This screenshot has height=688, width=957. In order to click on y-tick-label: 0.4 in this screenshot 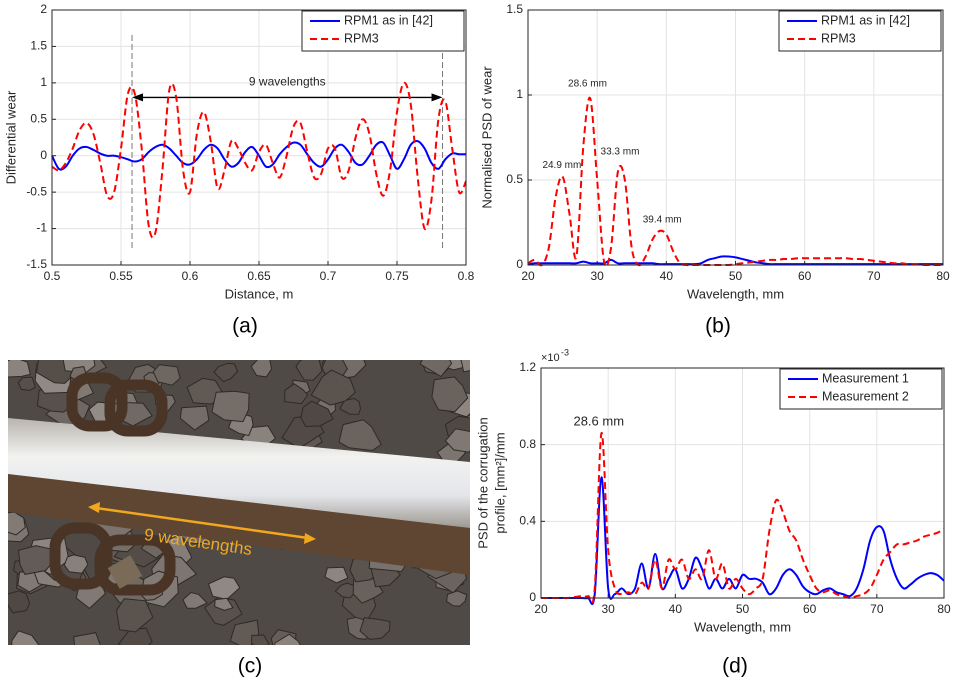, I will do `click(527, 521)`.